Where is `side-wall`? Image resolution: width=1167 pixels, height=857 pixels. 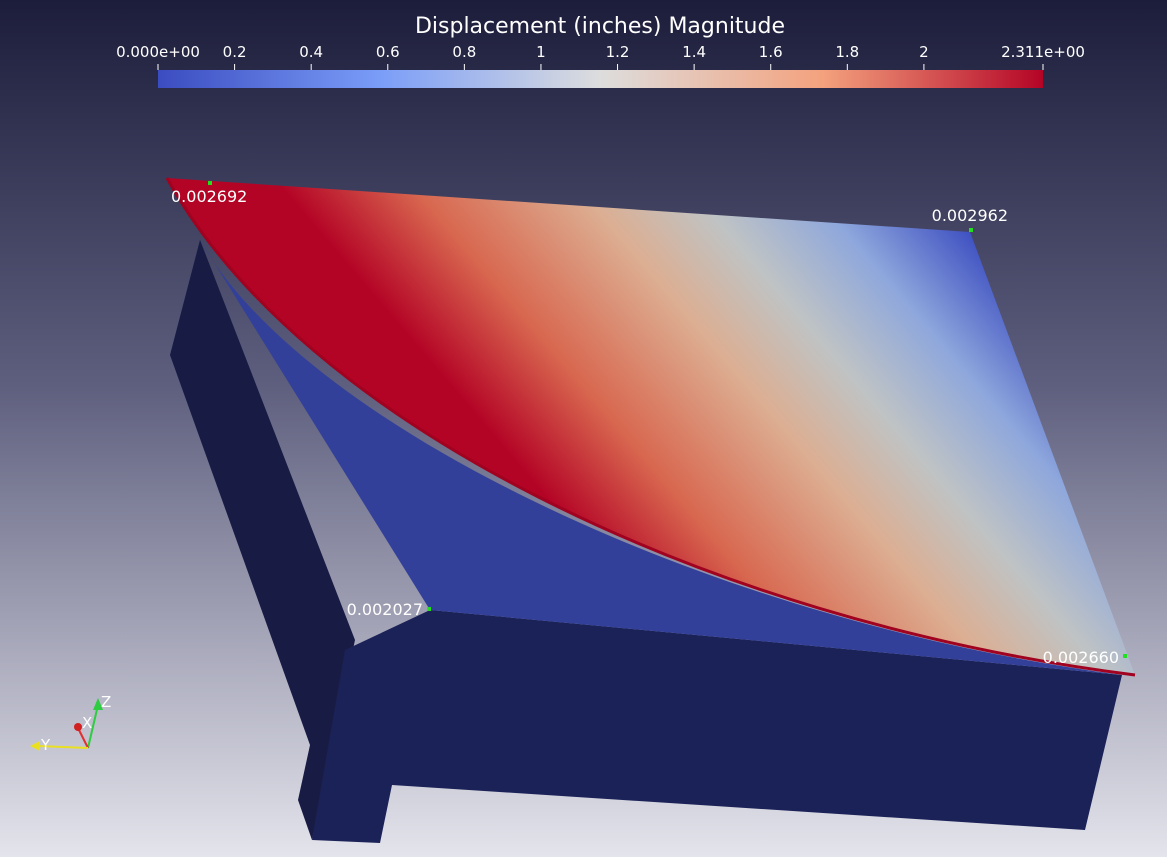
side-wall is located at coordinates (262, 540).